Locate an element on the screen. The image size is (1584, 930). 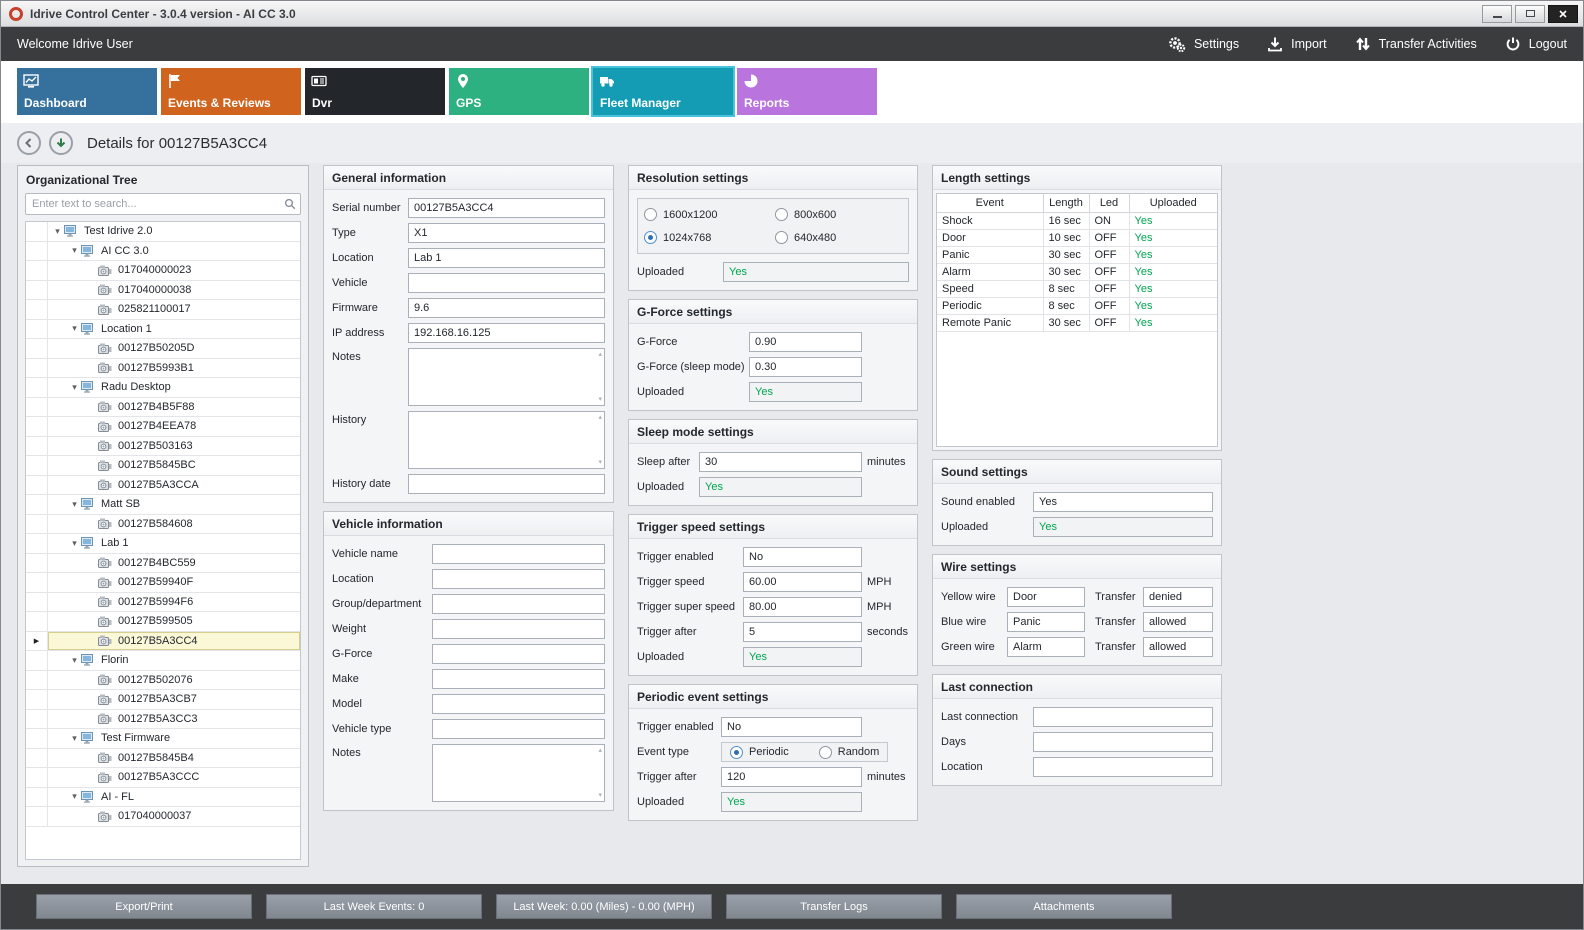
export-print-button: Export/Print is located at coordinates (144, 906).